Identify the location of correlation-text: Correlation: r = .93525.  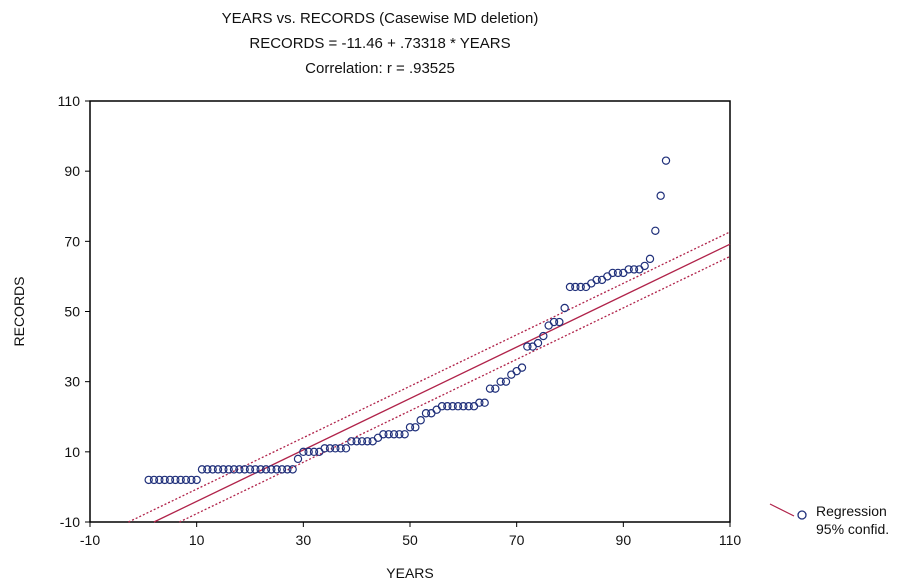
(380, 68).